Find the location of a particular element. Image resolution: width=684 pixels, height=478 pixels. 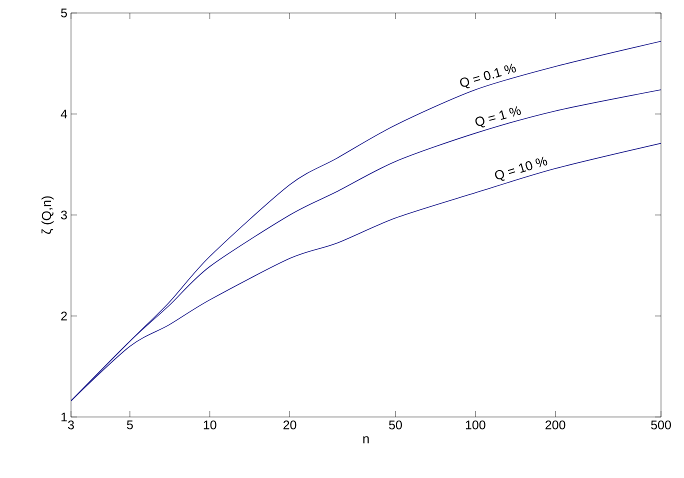

text: Q = 1 % is located at coordinates (498, 117).